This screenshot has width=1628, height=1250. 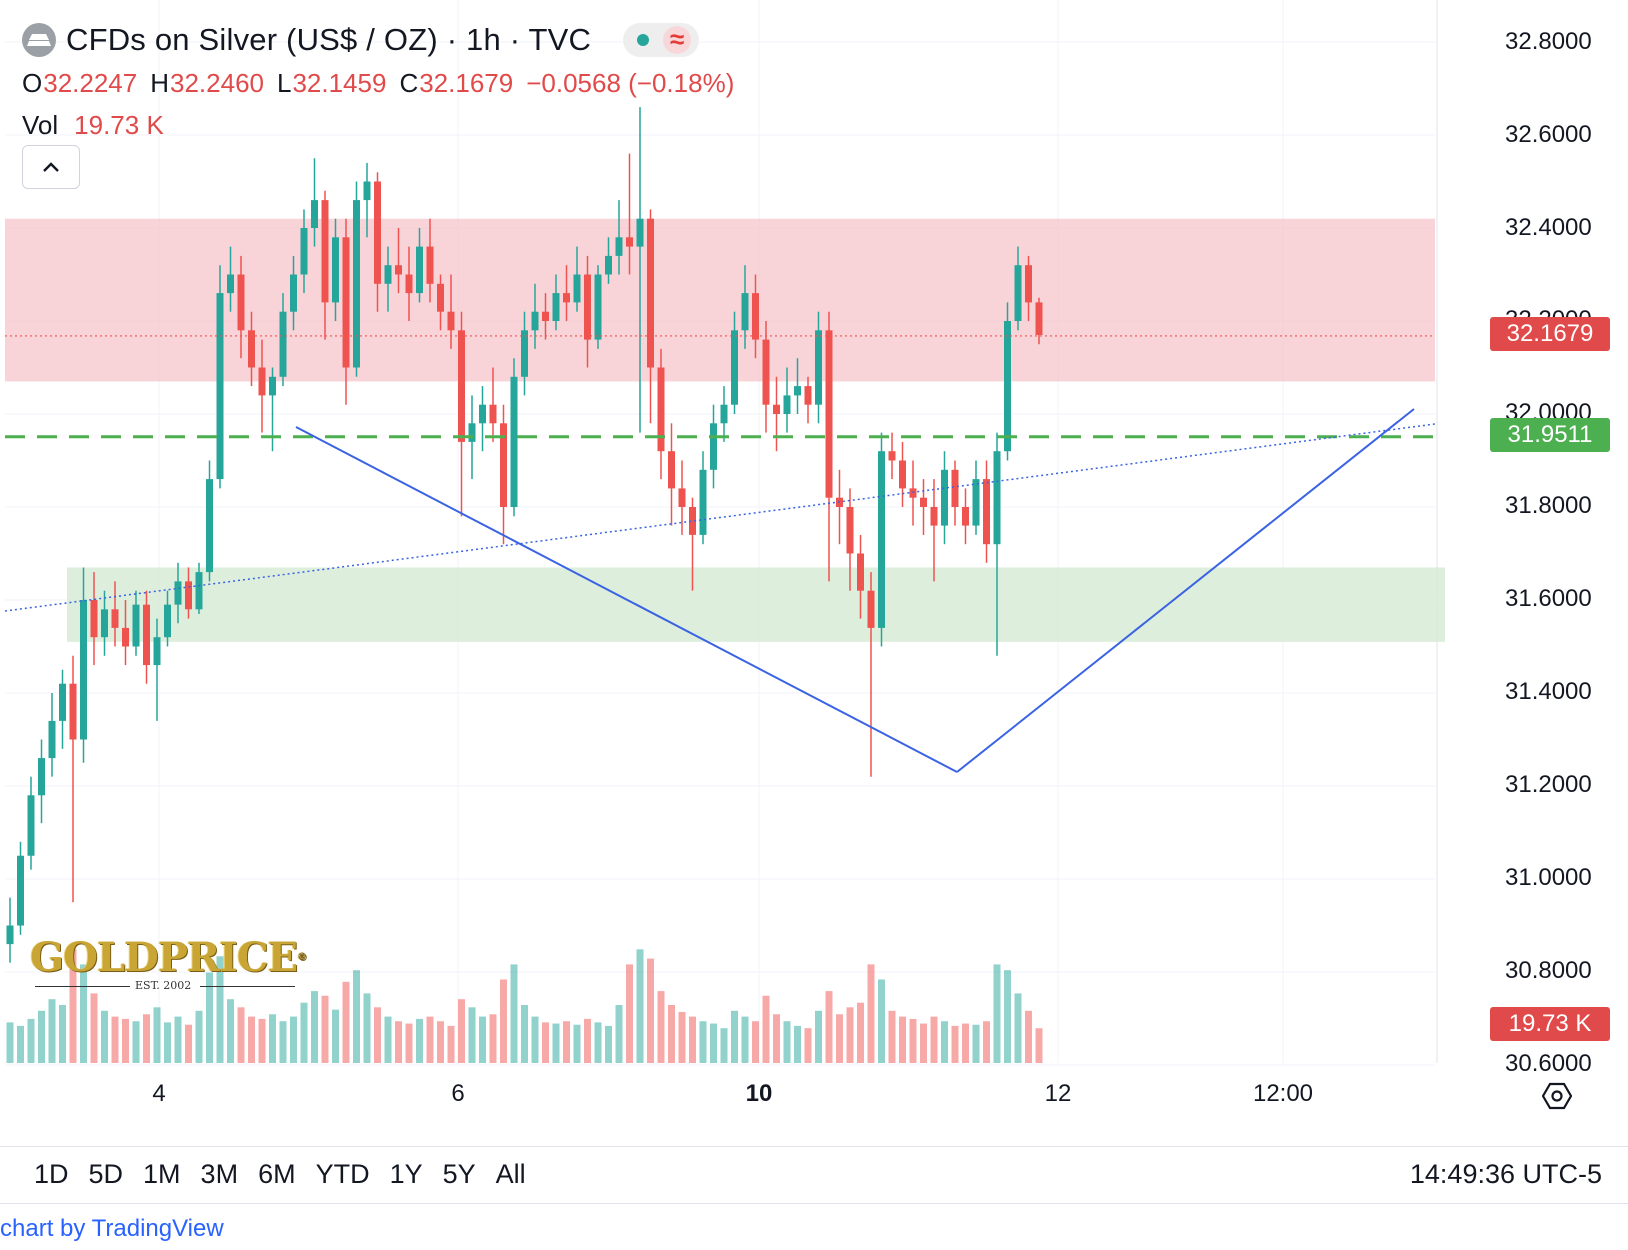 What do you see at coordinates (1548, 505) in the screenshot?
I see `price-tick: 31.8000` at bounding box center [1548, 505].